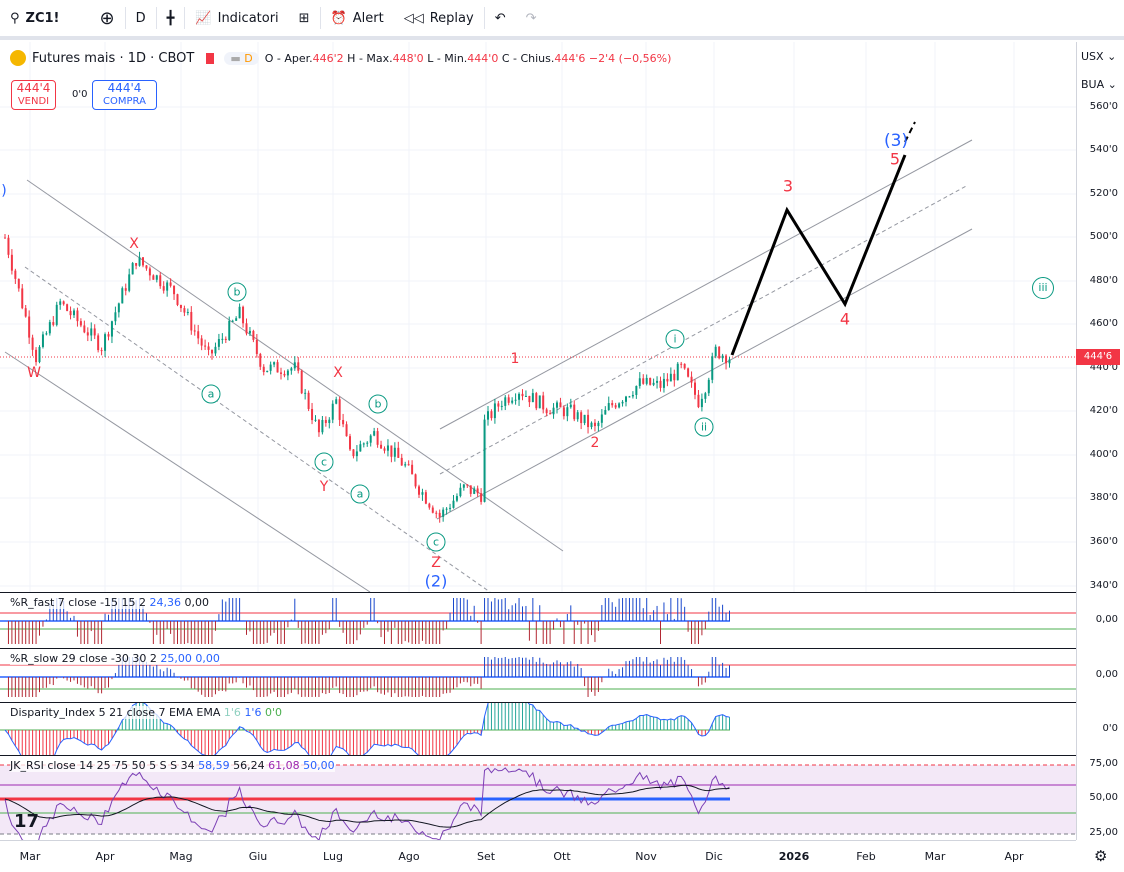 This screenshot has width=1124, height=872. I want to click on compare-button: ⊕, so click(106, 18).